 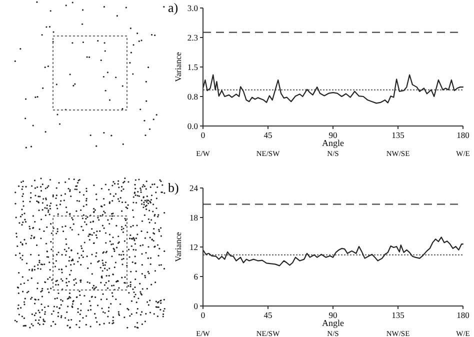 I want to click on y-tick-label: 0.8, so click(x=192, y=97).